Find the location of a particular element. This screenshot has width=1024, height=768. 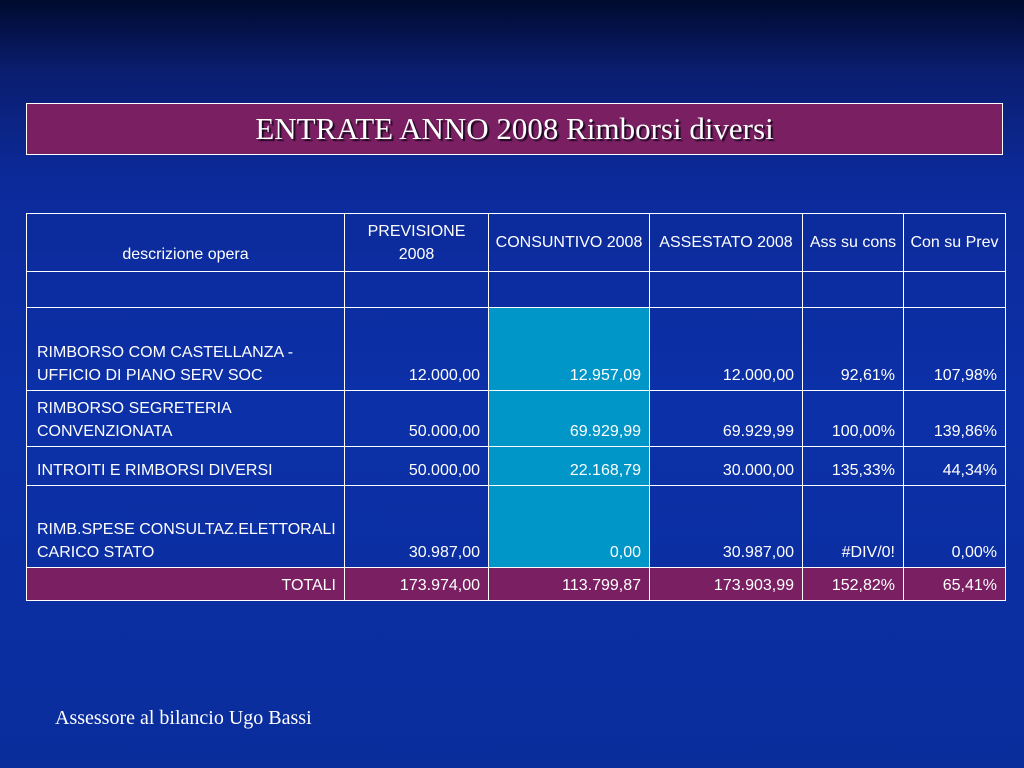

title-banner: ENTRATE ANNO 2008 Rimborsi diversi is located at coordinates (514, 129).